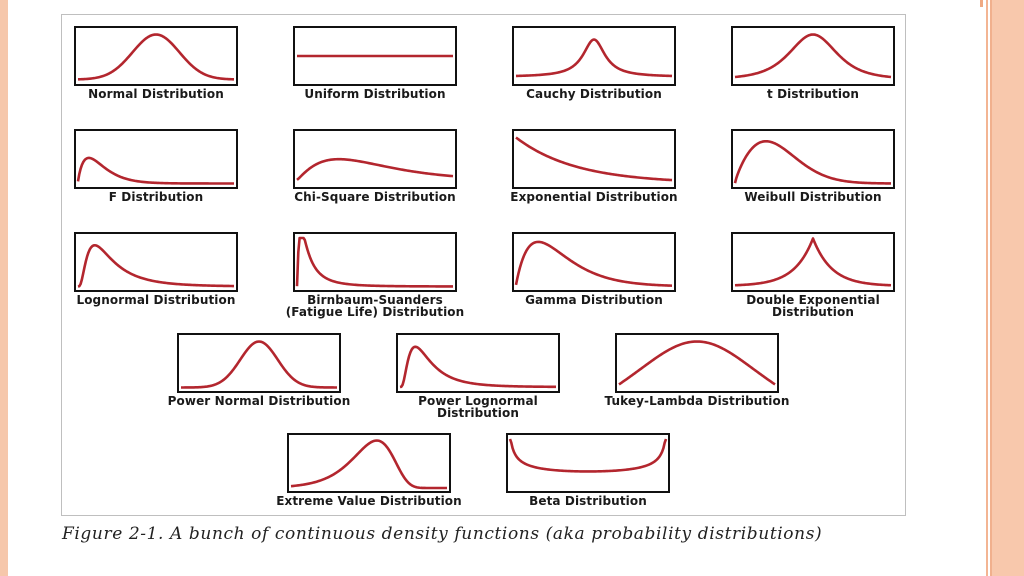  I want to click on t-curve-icon, so click(813, 56).